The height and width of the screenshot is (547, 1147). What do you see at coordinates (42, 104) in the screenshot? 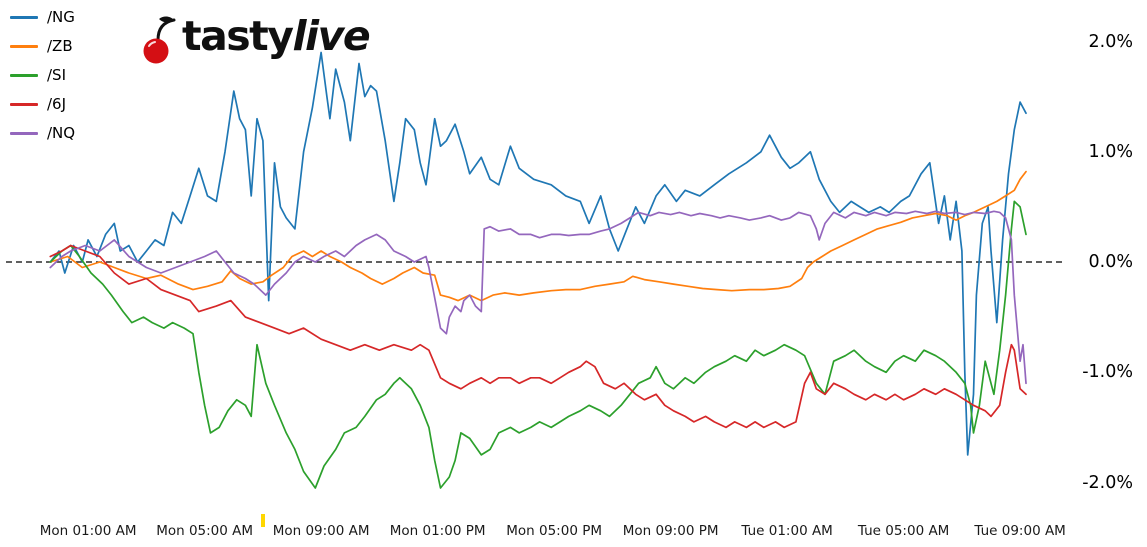
I see `legend-item-6j: /6J` at bounding box center [42, 104].